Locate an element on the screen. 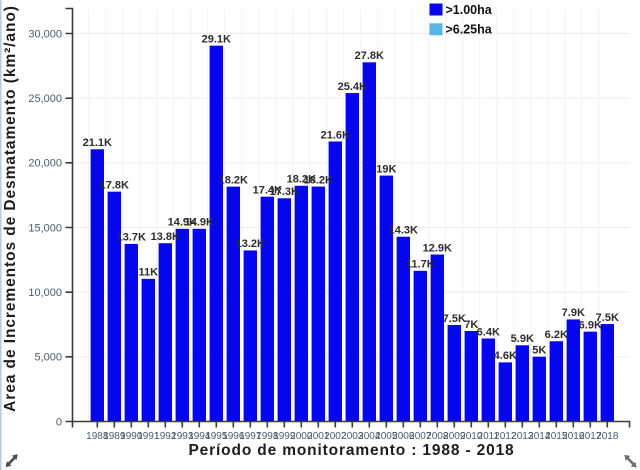  svg-text: 21.1K is located at coordinates (97, 143).